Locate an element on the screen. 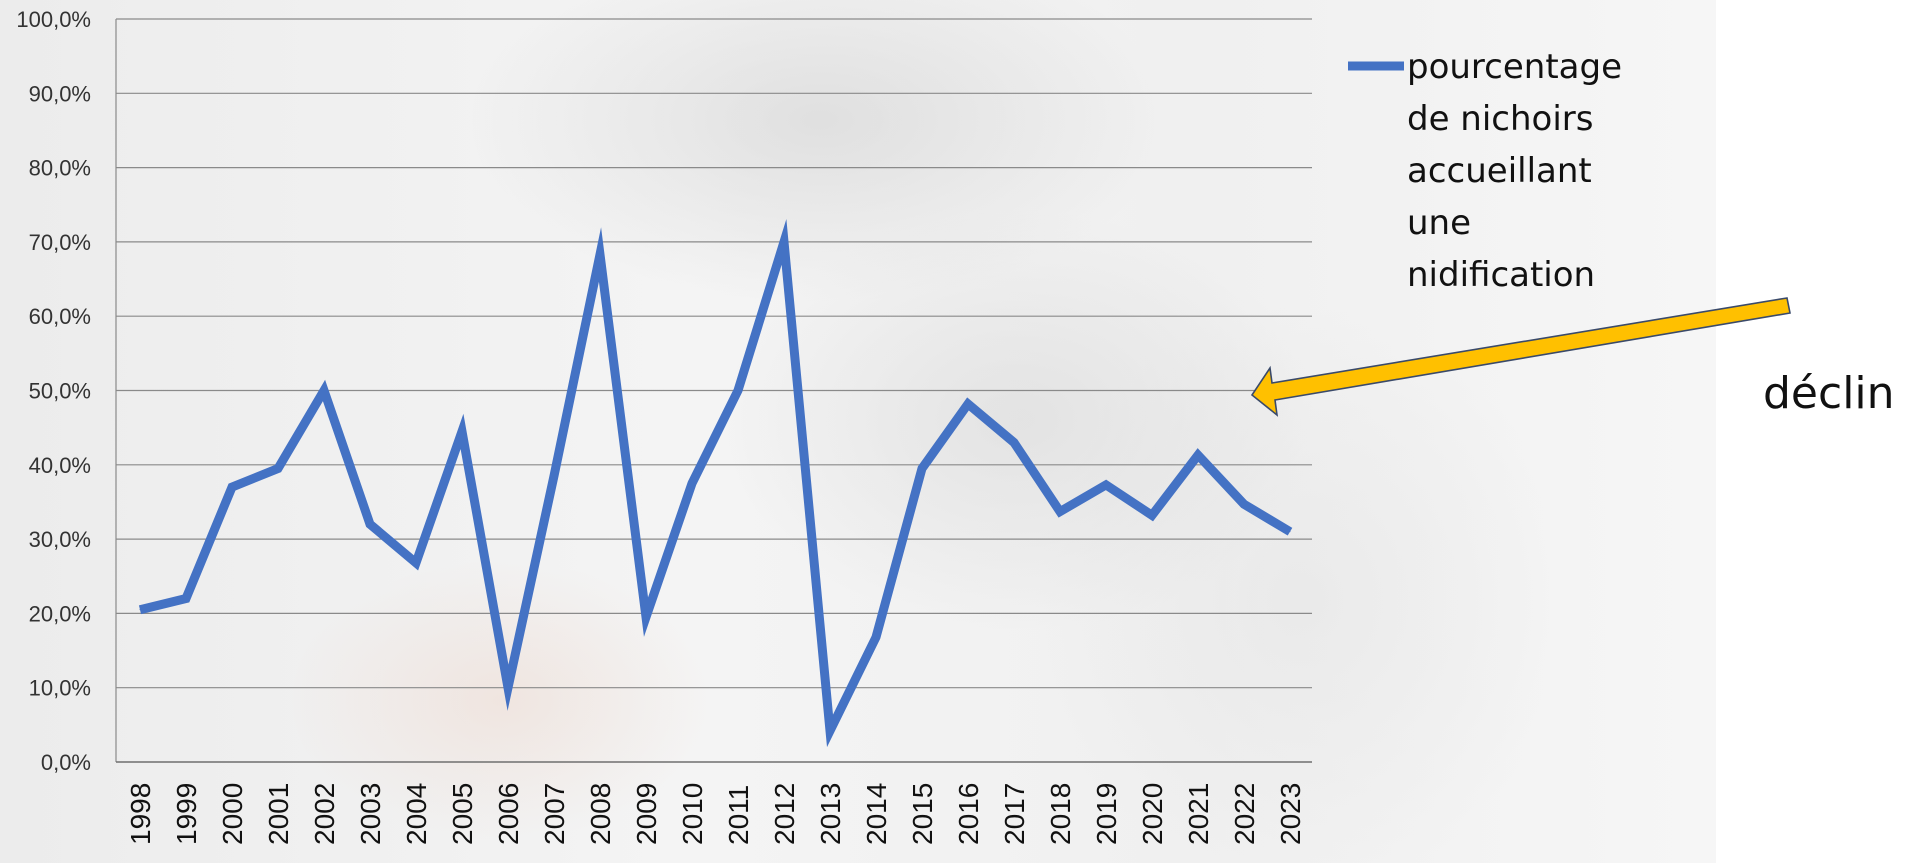 Image resolution: width=1916 pixels, height=863 pixels. decline-arrow is located at coordinates (1520, 357).